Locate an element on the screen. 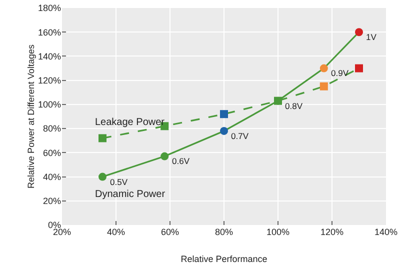 The image size is (400, 271). y-tick-label: 20% is located at coordinates (51, 201).